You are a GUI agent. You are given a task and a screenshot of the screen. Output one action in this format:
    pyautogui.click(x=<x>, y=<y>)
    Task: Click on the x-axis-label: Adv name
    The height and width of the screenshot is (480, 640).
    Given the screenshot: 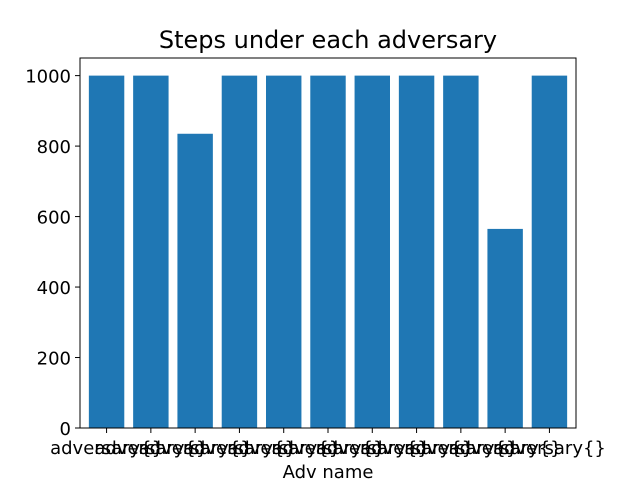 What is the action you would take?
    pyautogui.click(x=328, y=471)
    